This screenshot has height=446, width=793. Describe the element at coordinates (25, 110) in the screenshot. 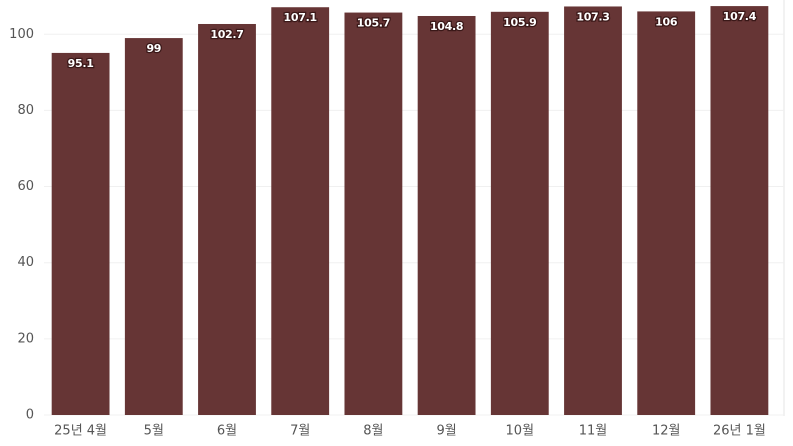

I see `y-tick-label: 80` at that location.